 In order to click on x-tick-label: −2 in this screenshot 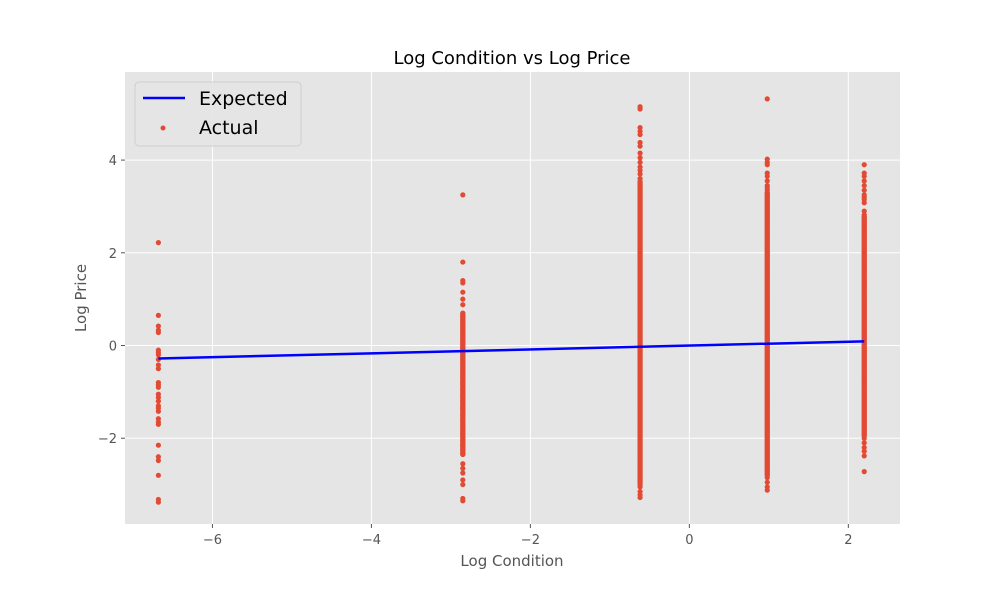, I will do `click(530, 540)`.